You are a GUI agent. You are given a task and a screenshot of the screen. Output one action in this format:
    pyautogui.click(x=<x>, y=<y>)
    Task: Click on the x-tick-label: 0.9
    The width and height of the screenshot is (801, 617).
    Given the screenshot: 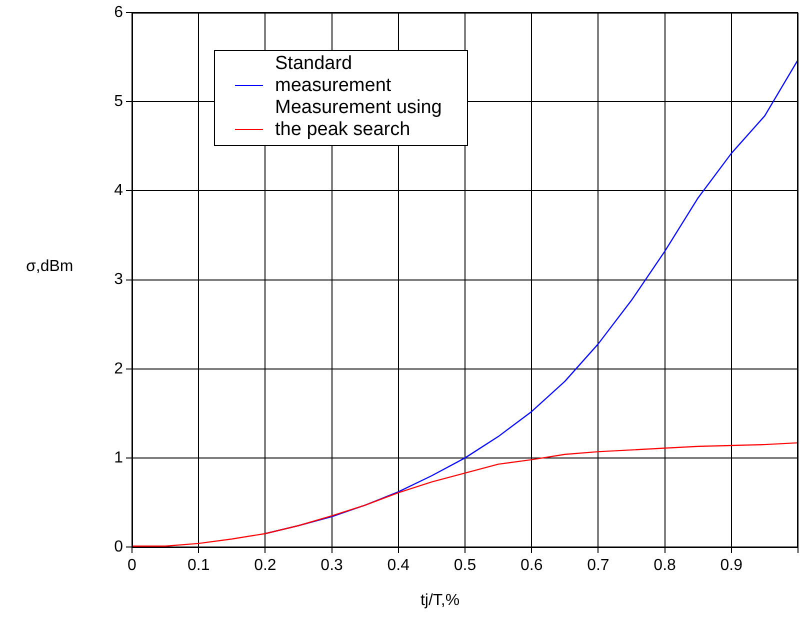 What is the action you would take?
    pyautogui.click(x=731, y=565)
    